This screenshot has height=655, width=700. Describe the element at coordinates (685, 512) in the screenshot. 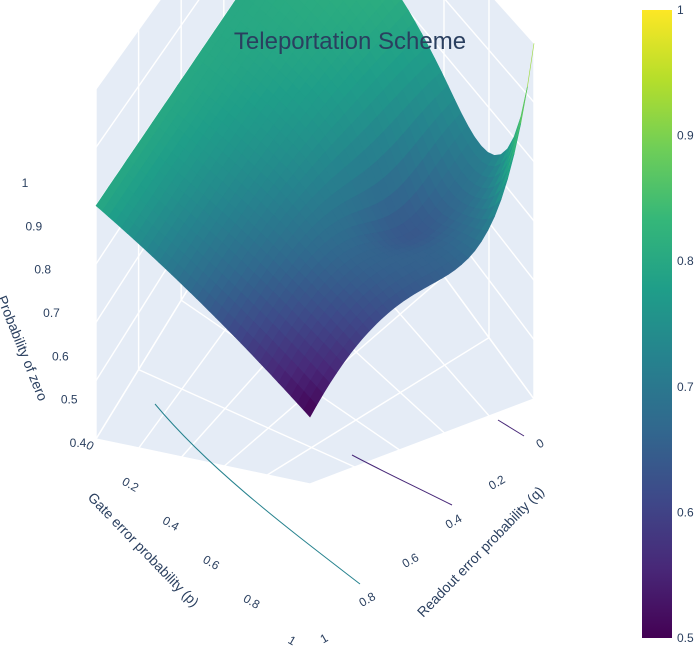

I see `colorbar-tick-label: 0.6` at that location.